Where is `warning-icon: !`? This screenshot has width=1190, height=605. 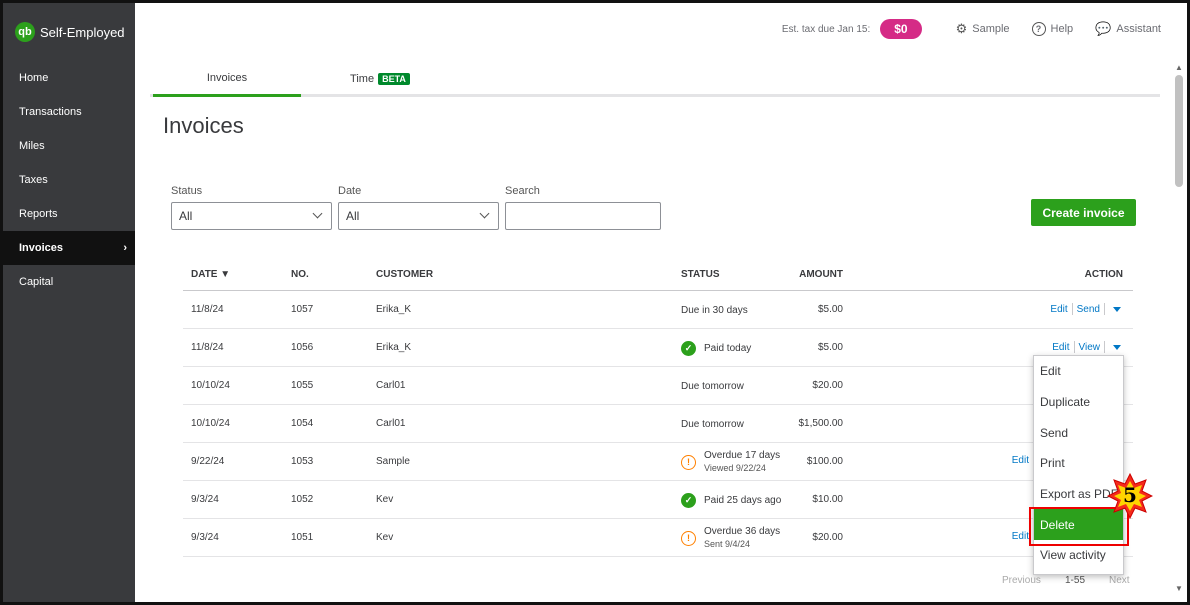
warning-icon: ! is located at coordinates (688, 462).